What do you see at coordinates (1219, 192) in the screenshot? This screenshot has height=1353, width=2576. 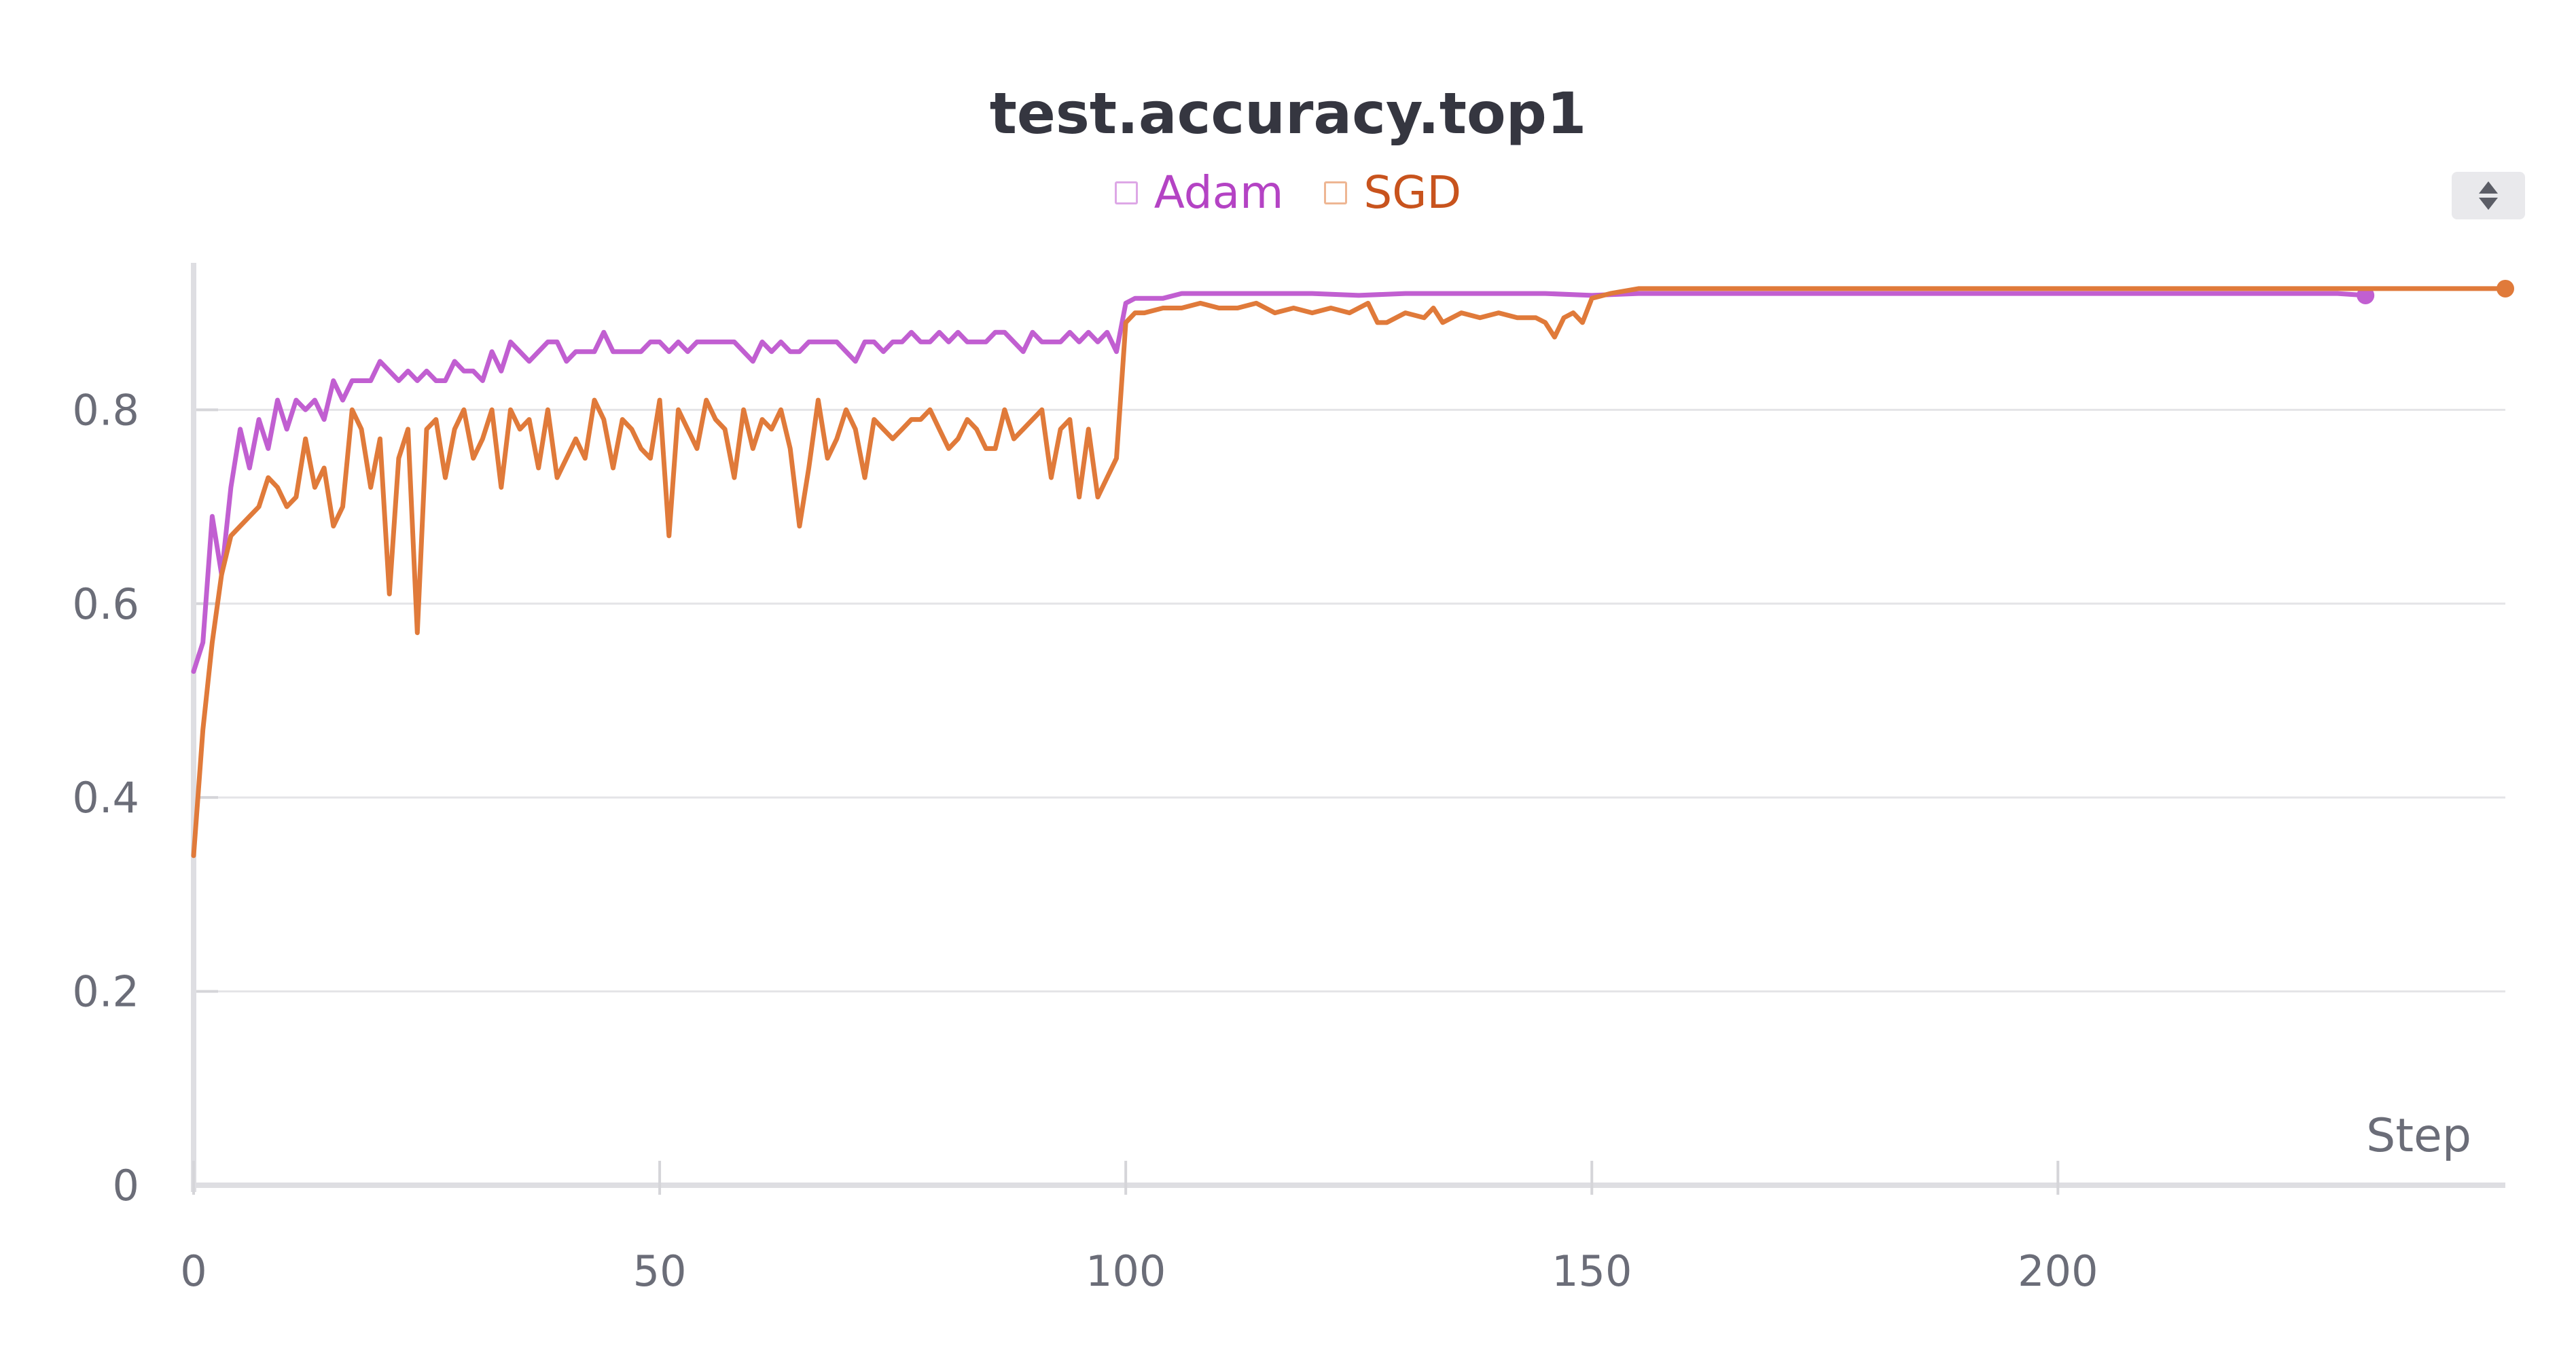 I see `legend-label-adam: Adam` at bounding box center [1219, 192].